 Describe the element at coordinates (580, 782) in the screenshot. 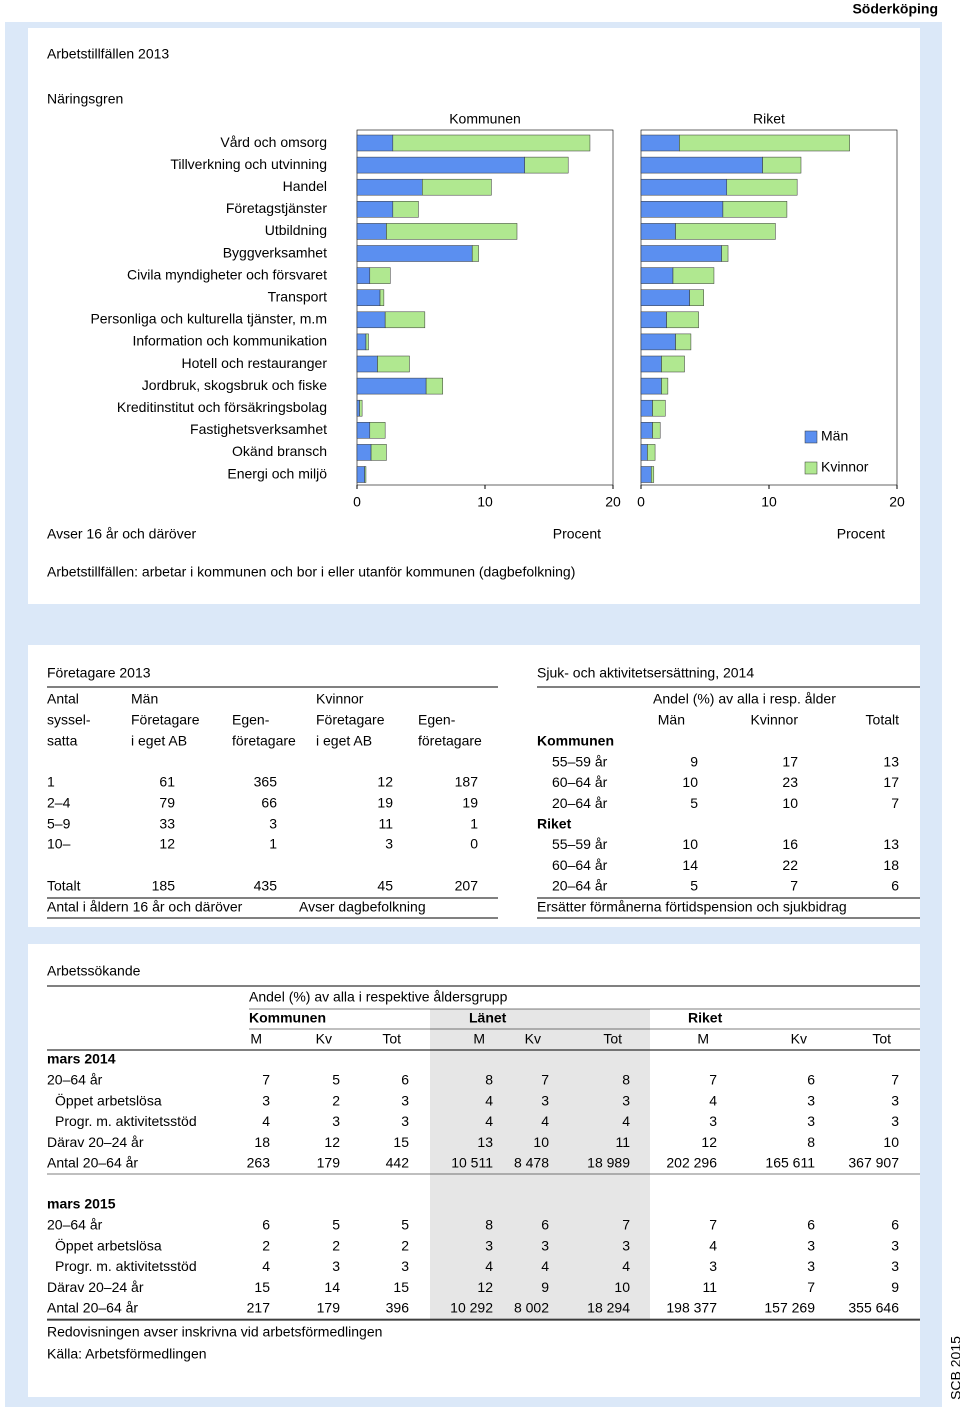

I see `row-label: 60–64 år` at that location.